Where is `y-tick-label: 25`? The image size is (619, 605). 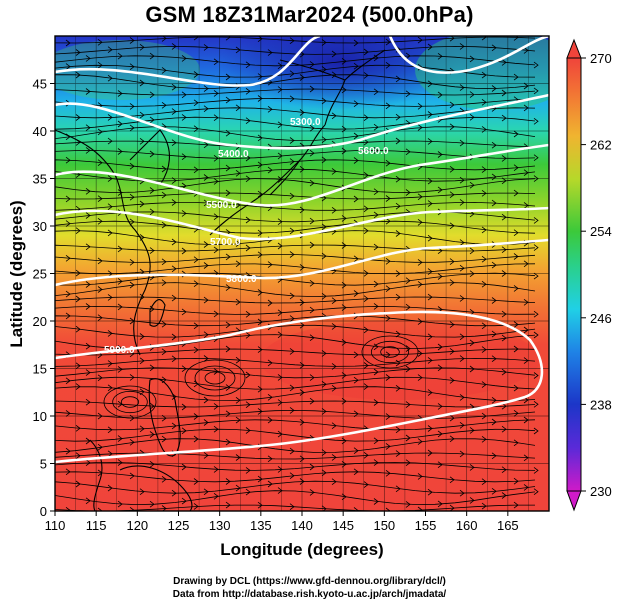 y-tick-label: 25 is located at coordinates (40, 274).